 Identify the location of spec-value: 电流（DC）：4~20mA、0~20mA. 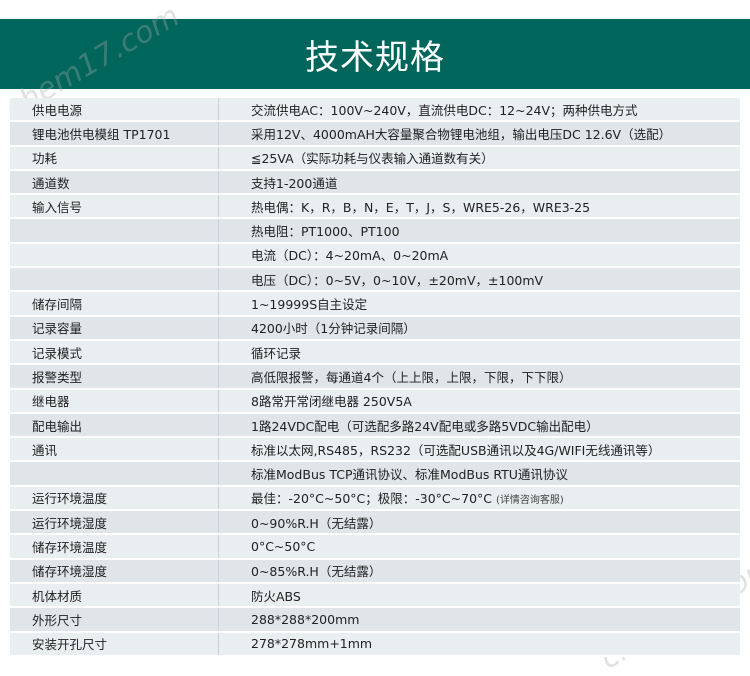
(479, 255).